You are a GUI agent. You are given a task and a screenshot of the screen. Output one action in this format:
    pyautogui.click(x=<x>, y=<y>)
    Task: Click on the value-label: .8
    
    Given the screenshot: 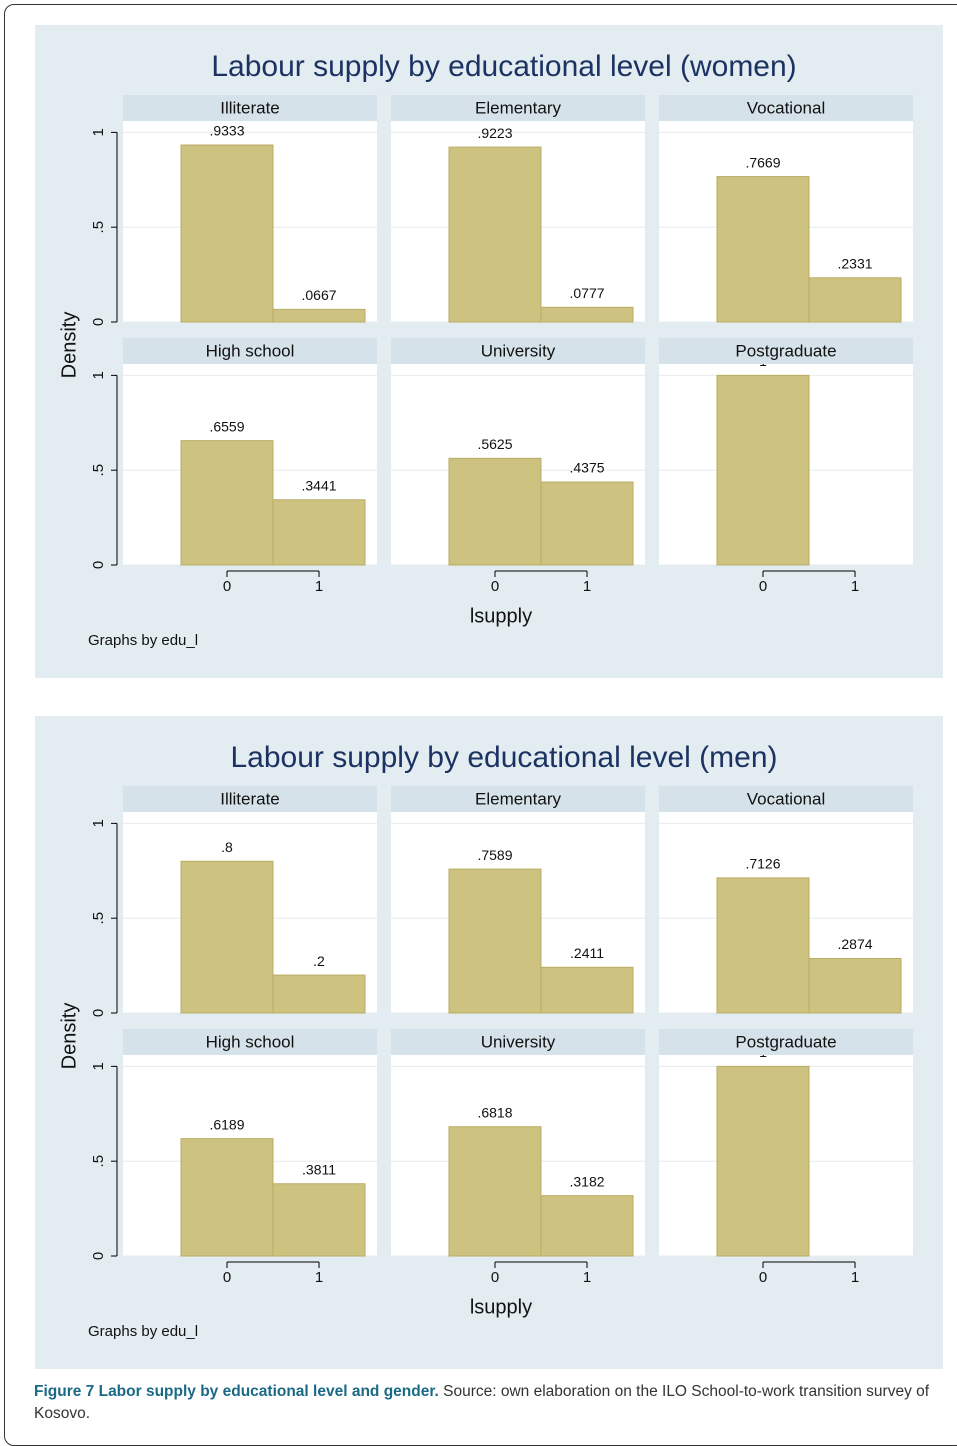 What is the action you would take?
    pyautogui.click(x=227, y=847)
    